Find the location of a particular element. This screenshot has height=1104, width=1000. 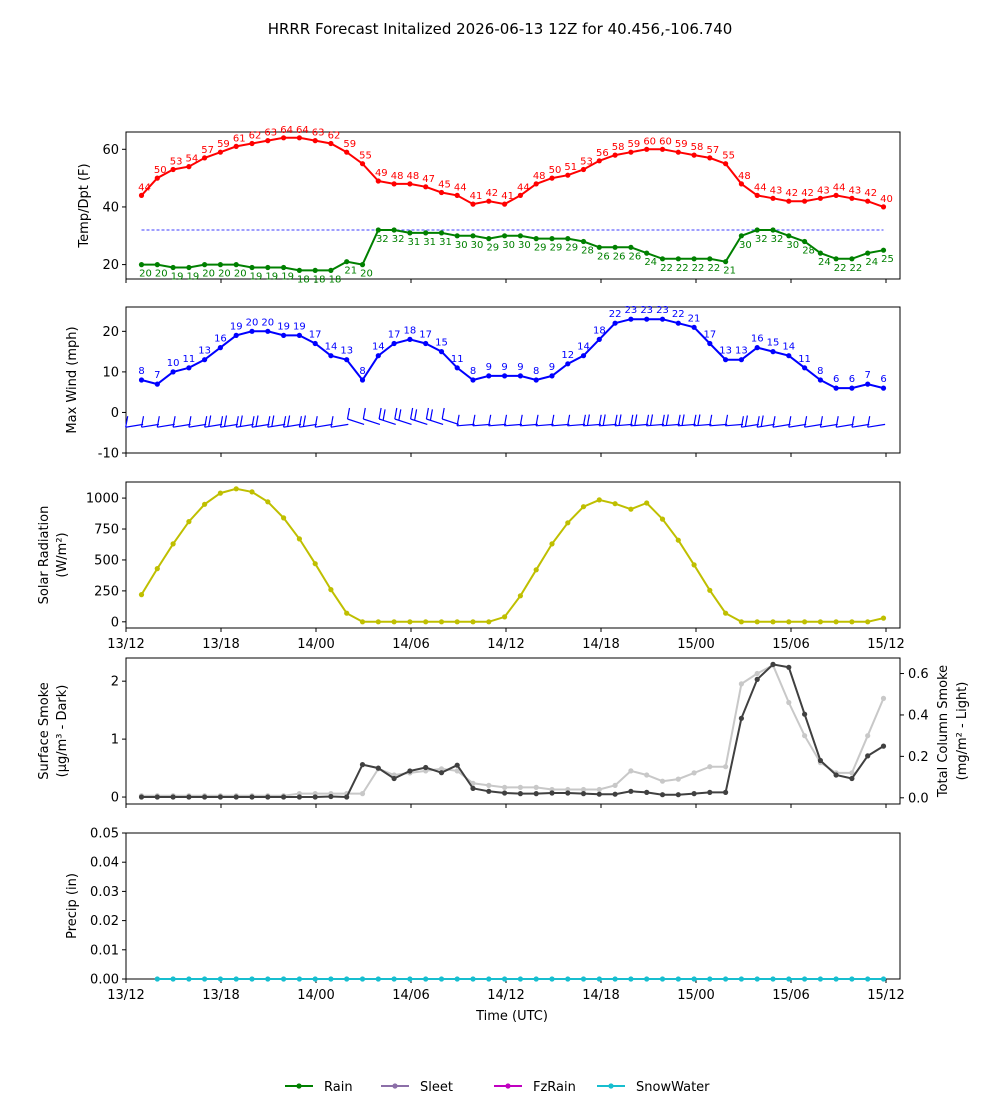

y-tick-label: -10 is located at coordinates (108, 454).